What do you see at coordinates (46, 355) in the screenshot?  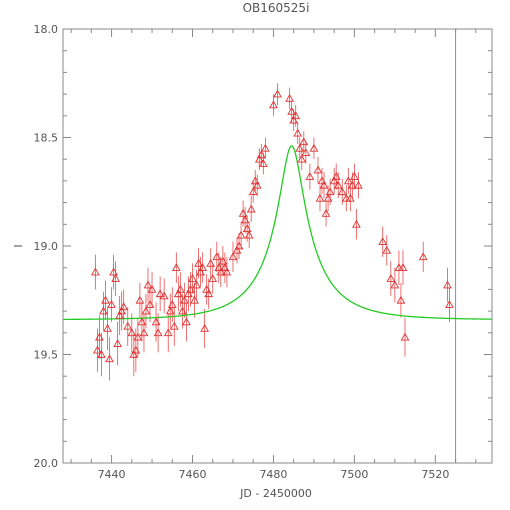 I see `y-tick-label: 19.5` at bounding box center [46, 355].